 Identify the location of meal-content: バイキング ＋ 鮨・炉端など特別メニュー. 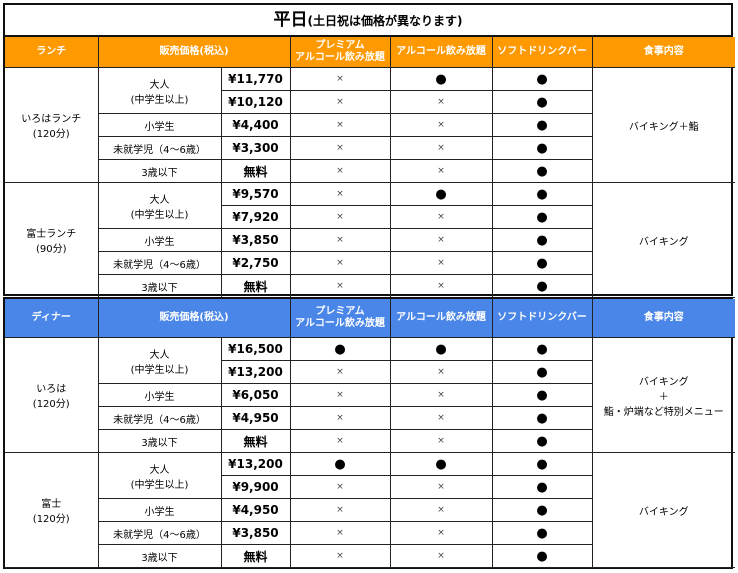
(663, 395).